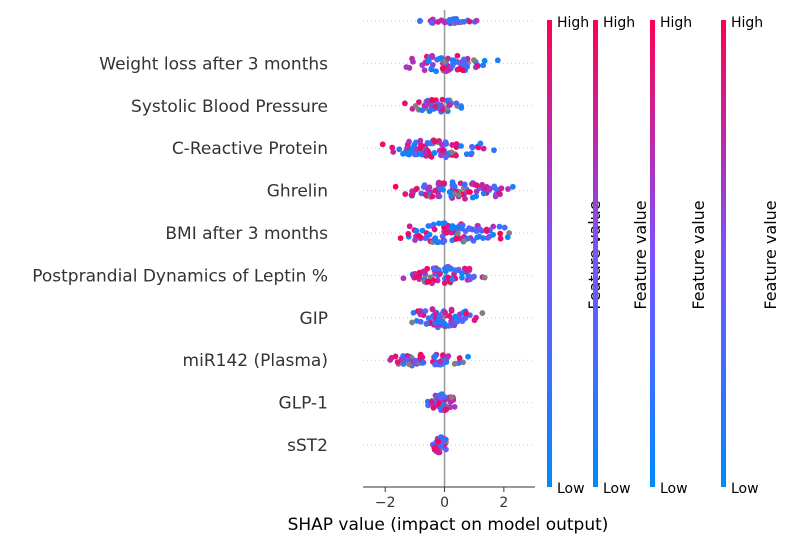 Image resolution: width=800 pixels, height=550 pixels. Describe the element at coordinates (307, 446) in the screenshot. I see `feature-label: sST2` at that location.